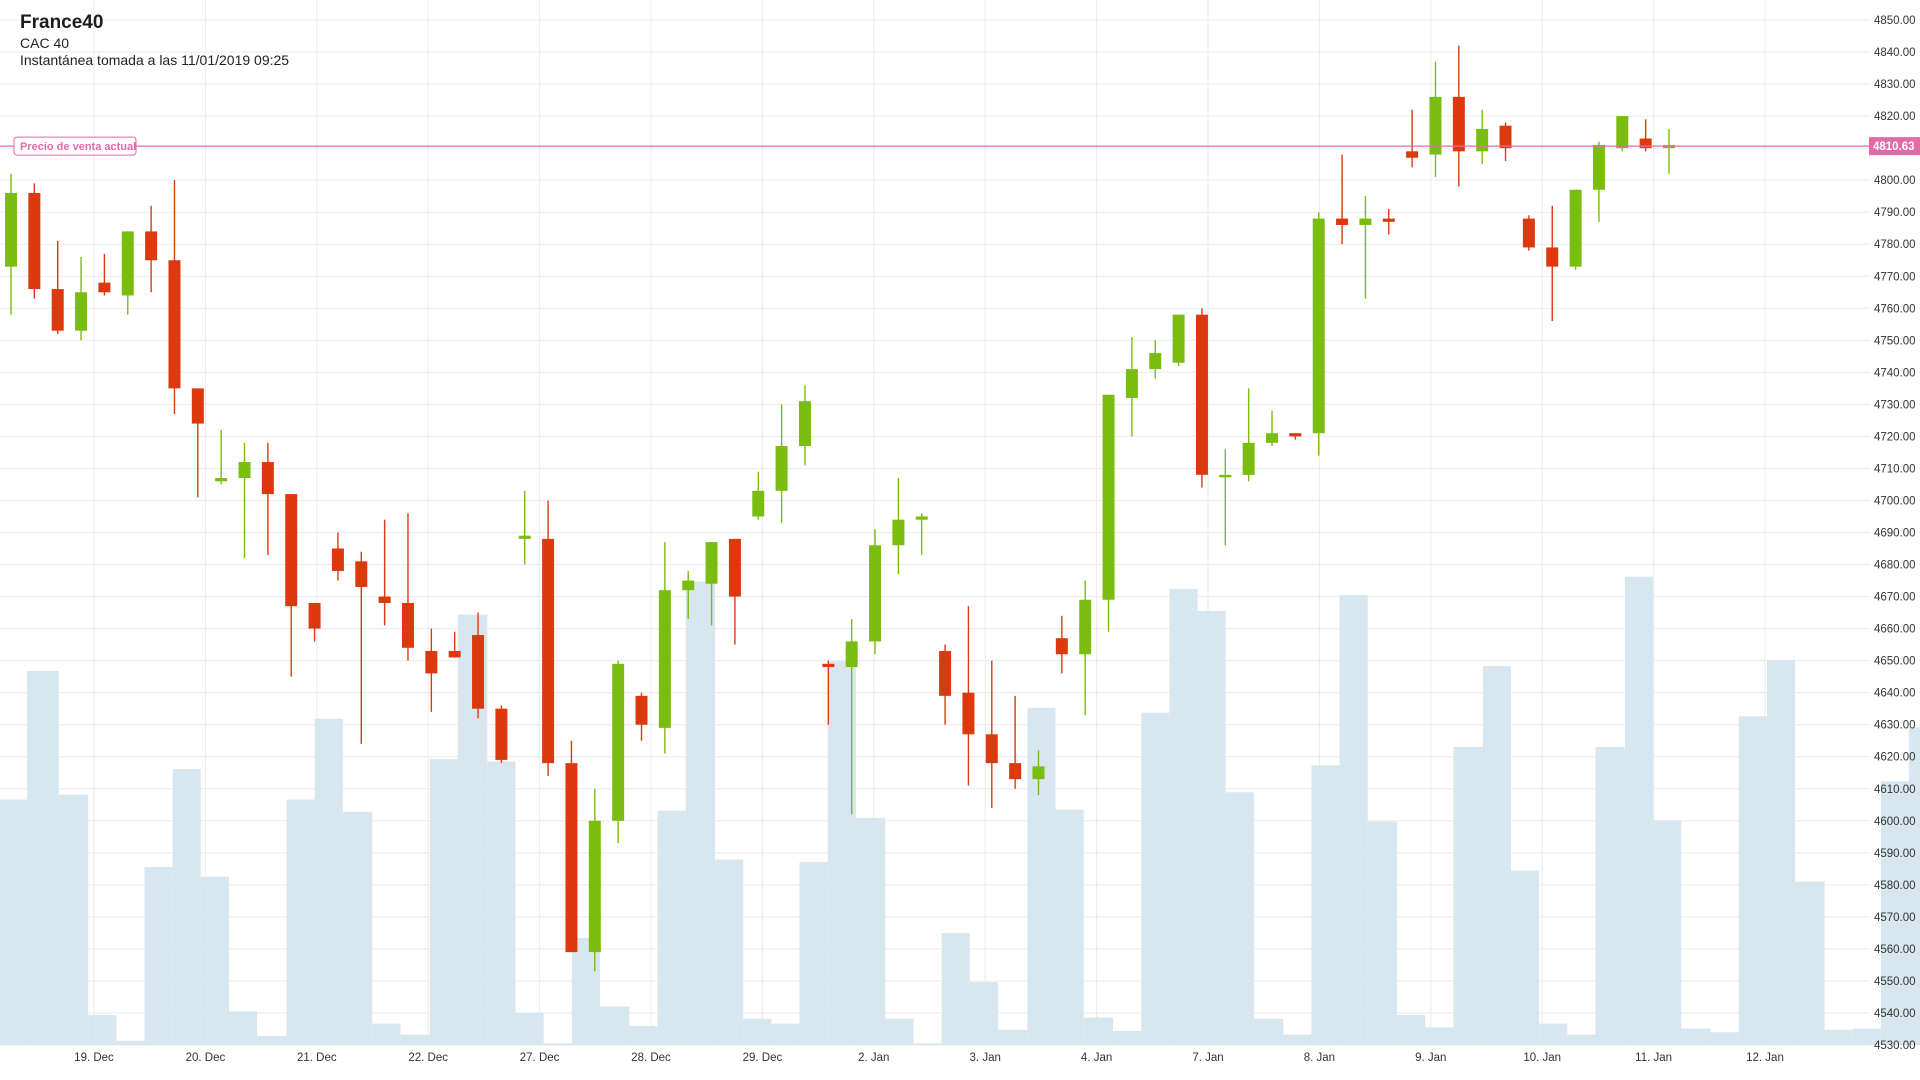 The height and width of the screenshot is (1080, 1920). What do you see at coordinates (651, 1058) in the screenshot?
I see `x-tick-label: 28. Dec` at bounding box center [651, 1058].